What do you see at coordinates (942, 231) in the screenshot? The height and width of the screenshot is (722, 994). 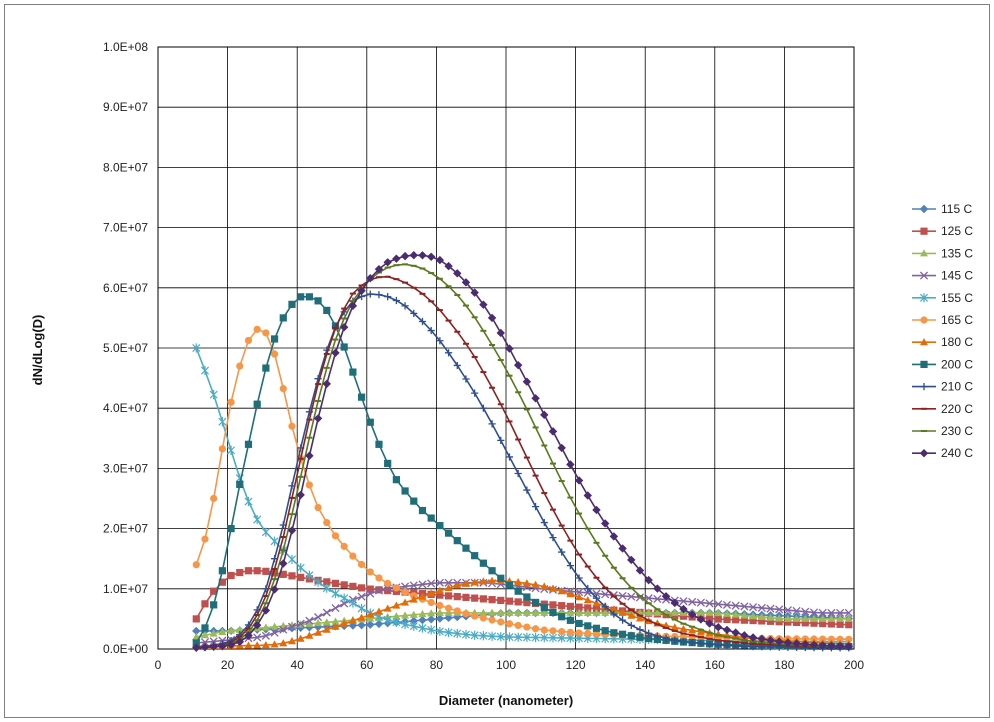 I see `legend-entry: 125 C` at bounding box center [942, 231].